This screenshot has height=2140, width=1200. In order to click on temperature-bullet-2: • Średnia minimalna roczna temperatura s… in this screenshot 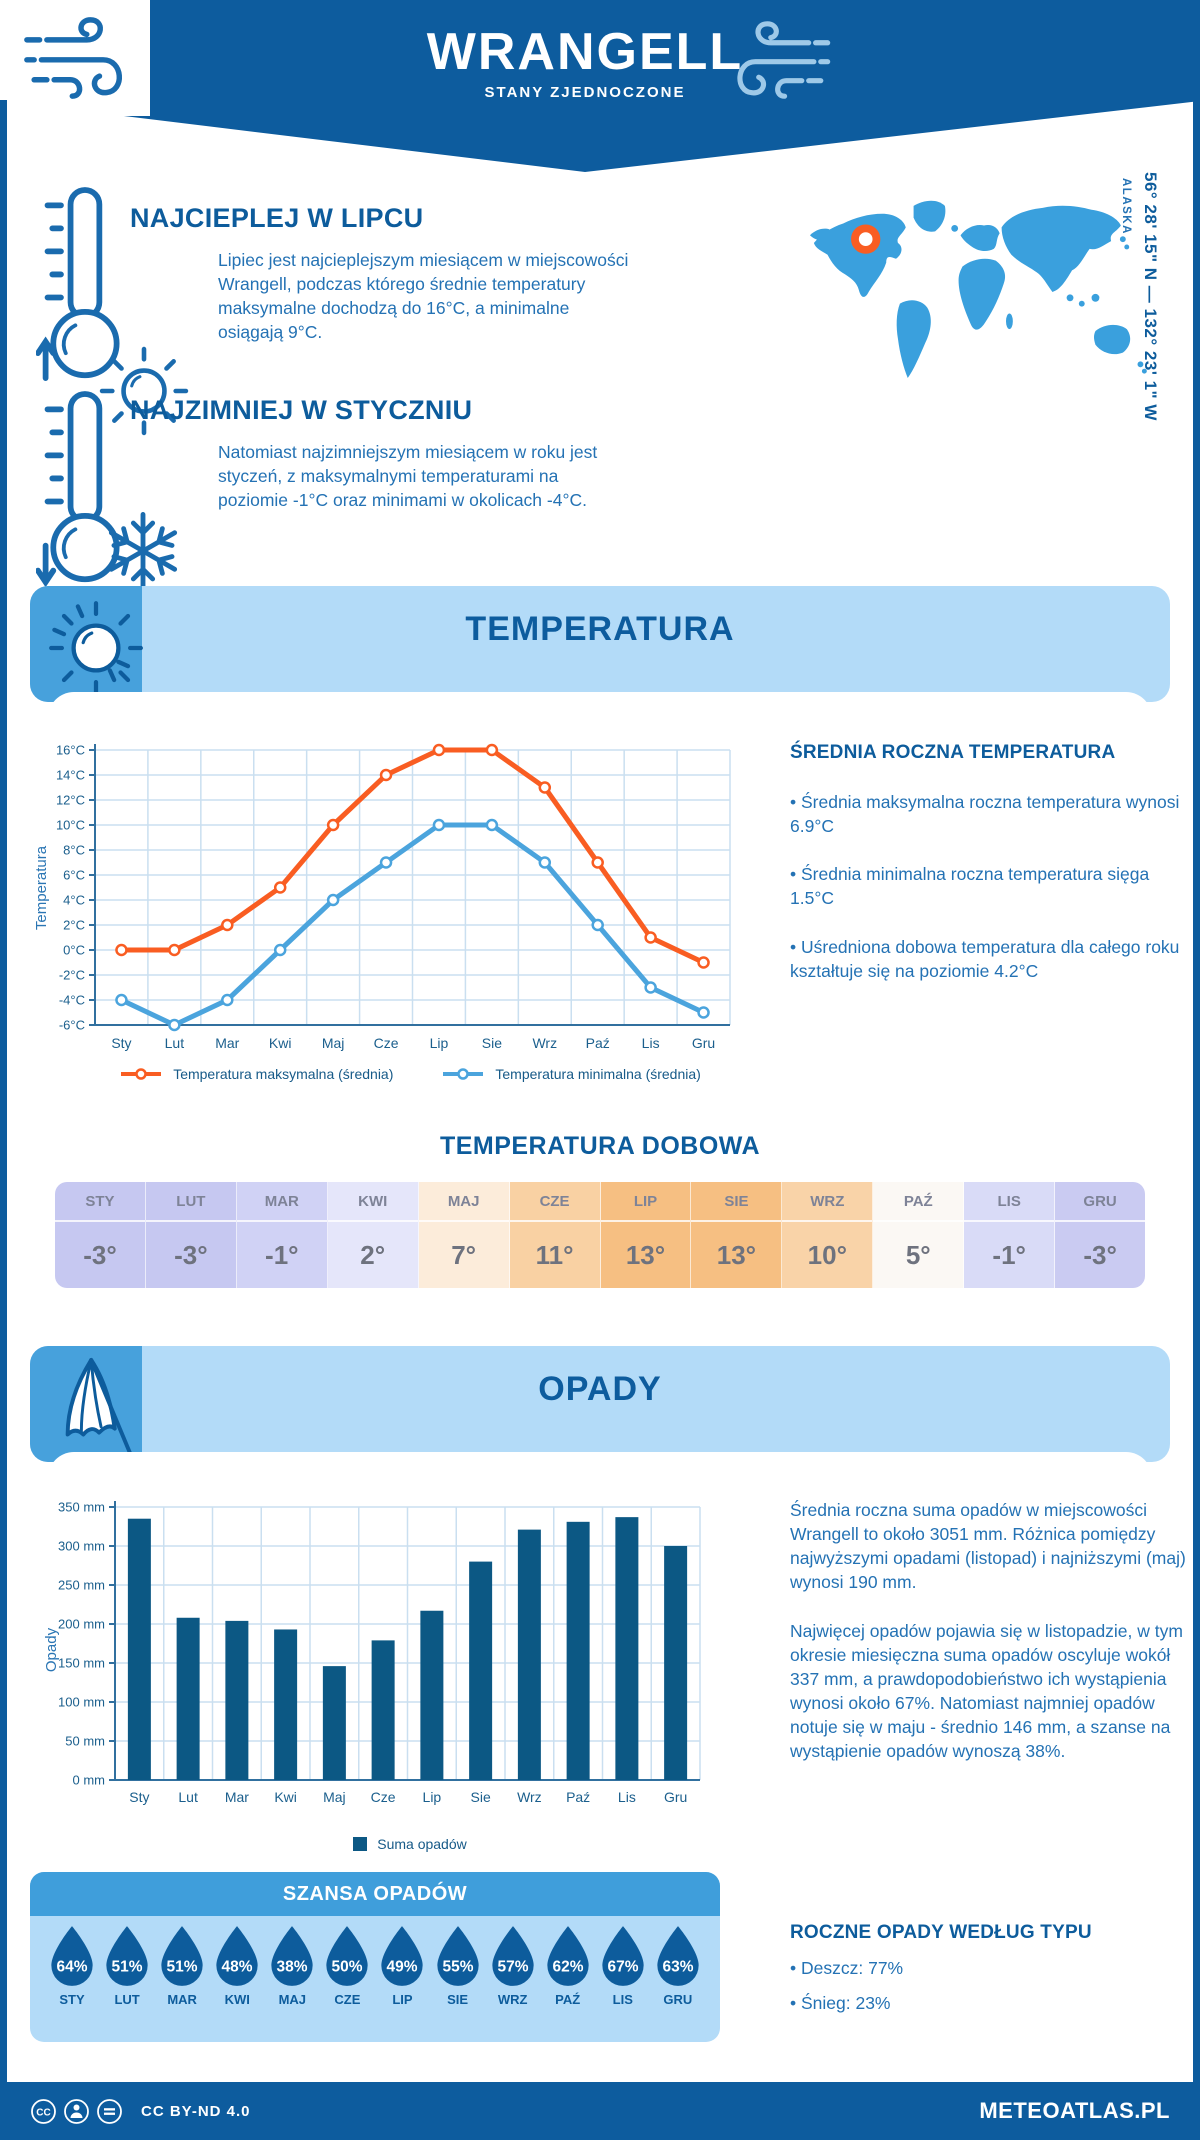, I will do `click(970, 886)`.